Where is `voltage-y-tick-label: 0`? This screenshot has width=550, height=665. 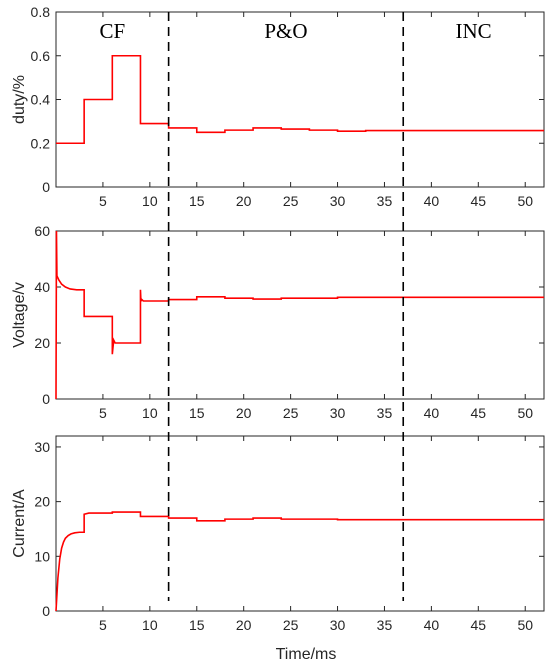 voltage-y-tick-label: 0 is located at coordinates (46, 399).